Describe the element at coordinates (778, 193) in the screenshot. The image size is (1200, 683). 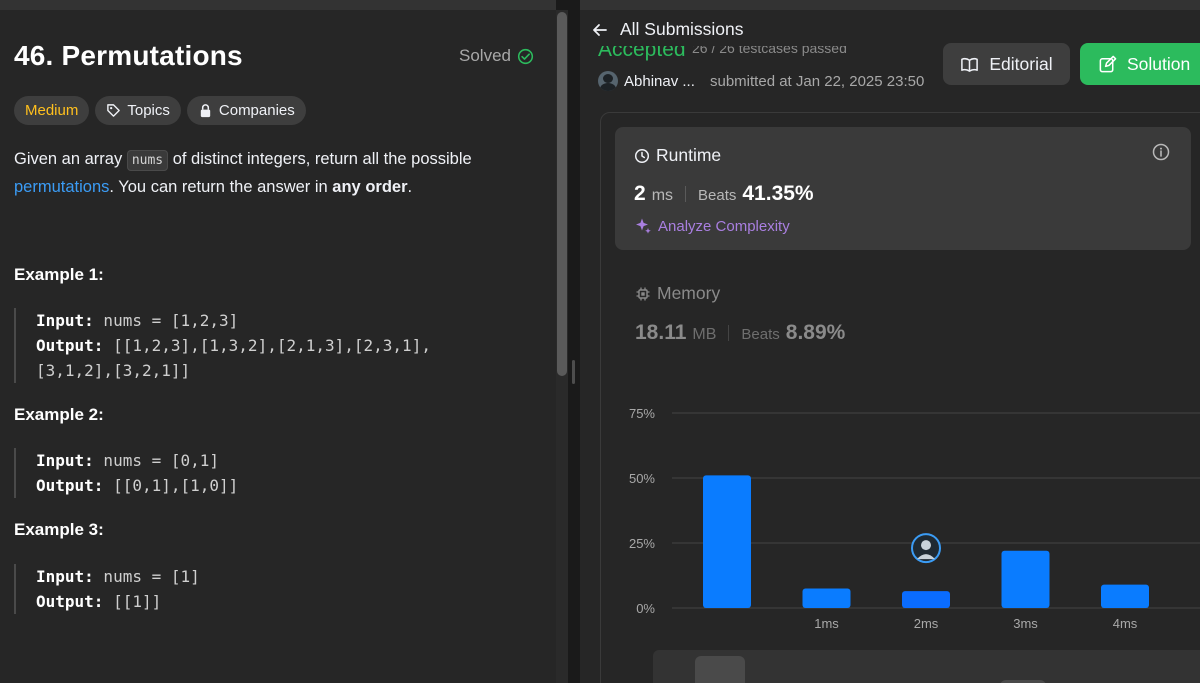
I see `runtime-beats: 41.35%` at that location.